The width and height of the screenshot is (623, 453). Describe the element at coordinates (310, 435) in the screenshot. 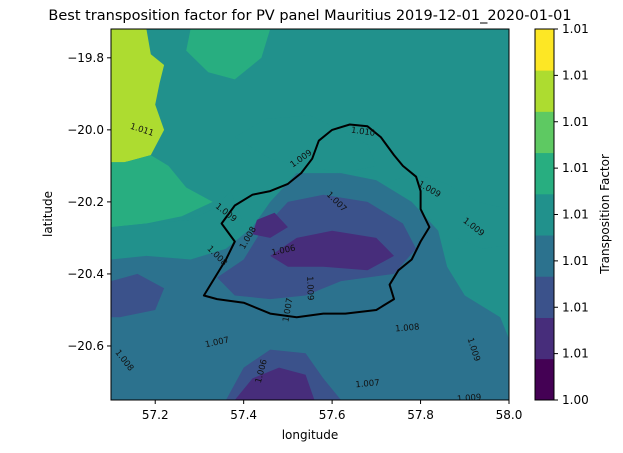

I see `x-axis-label: longitude` at that location.